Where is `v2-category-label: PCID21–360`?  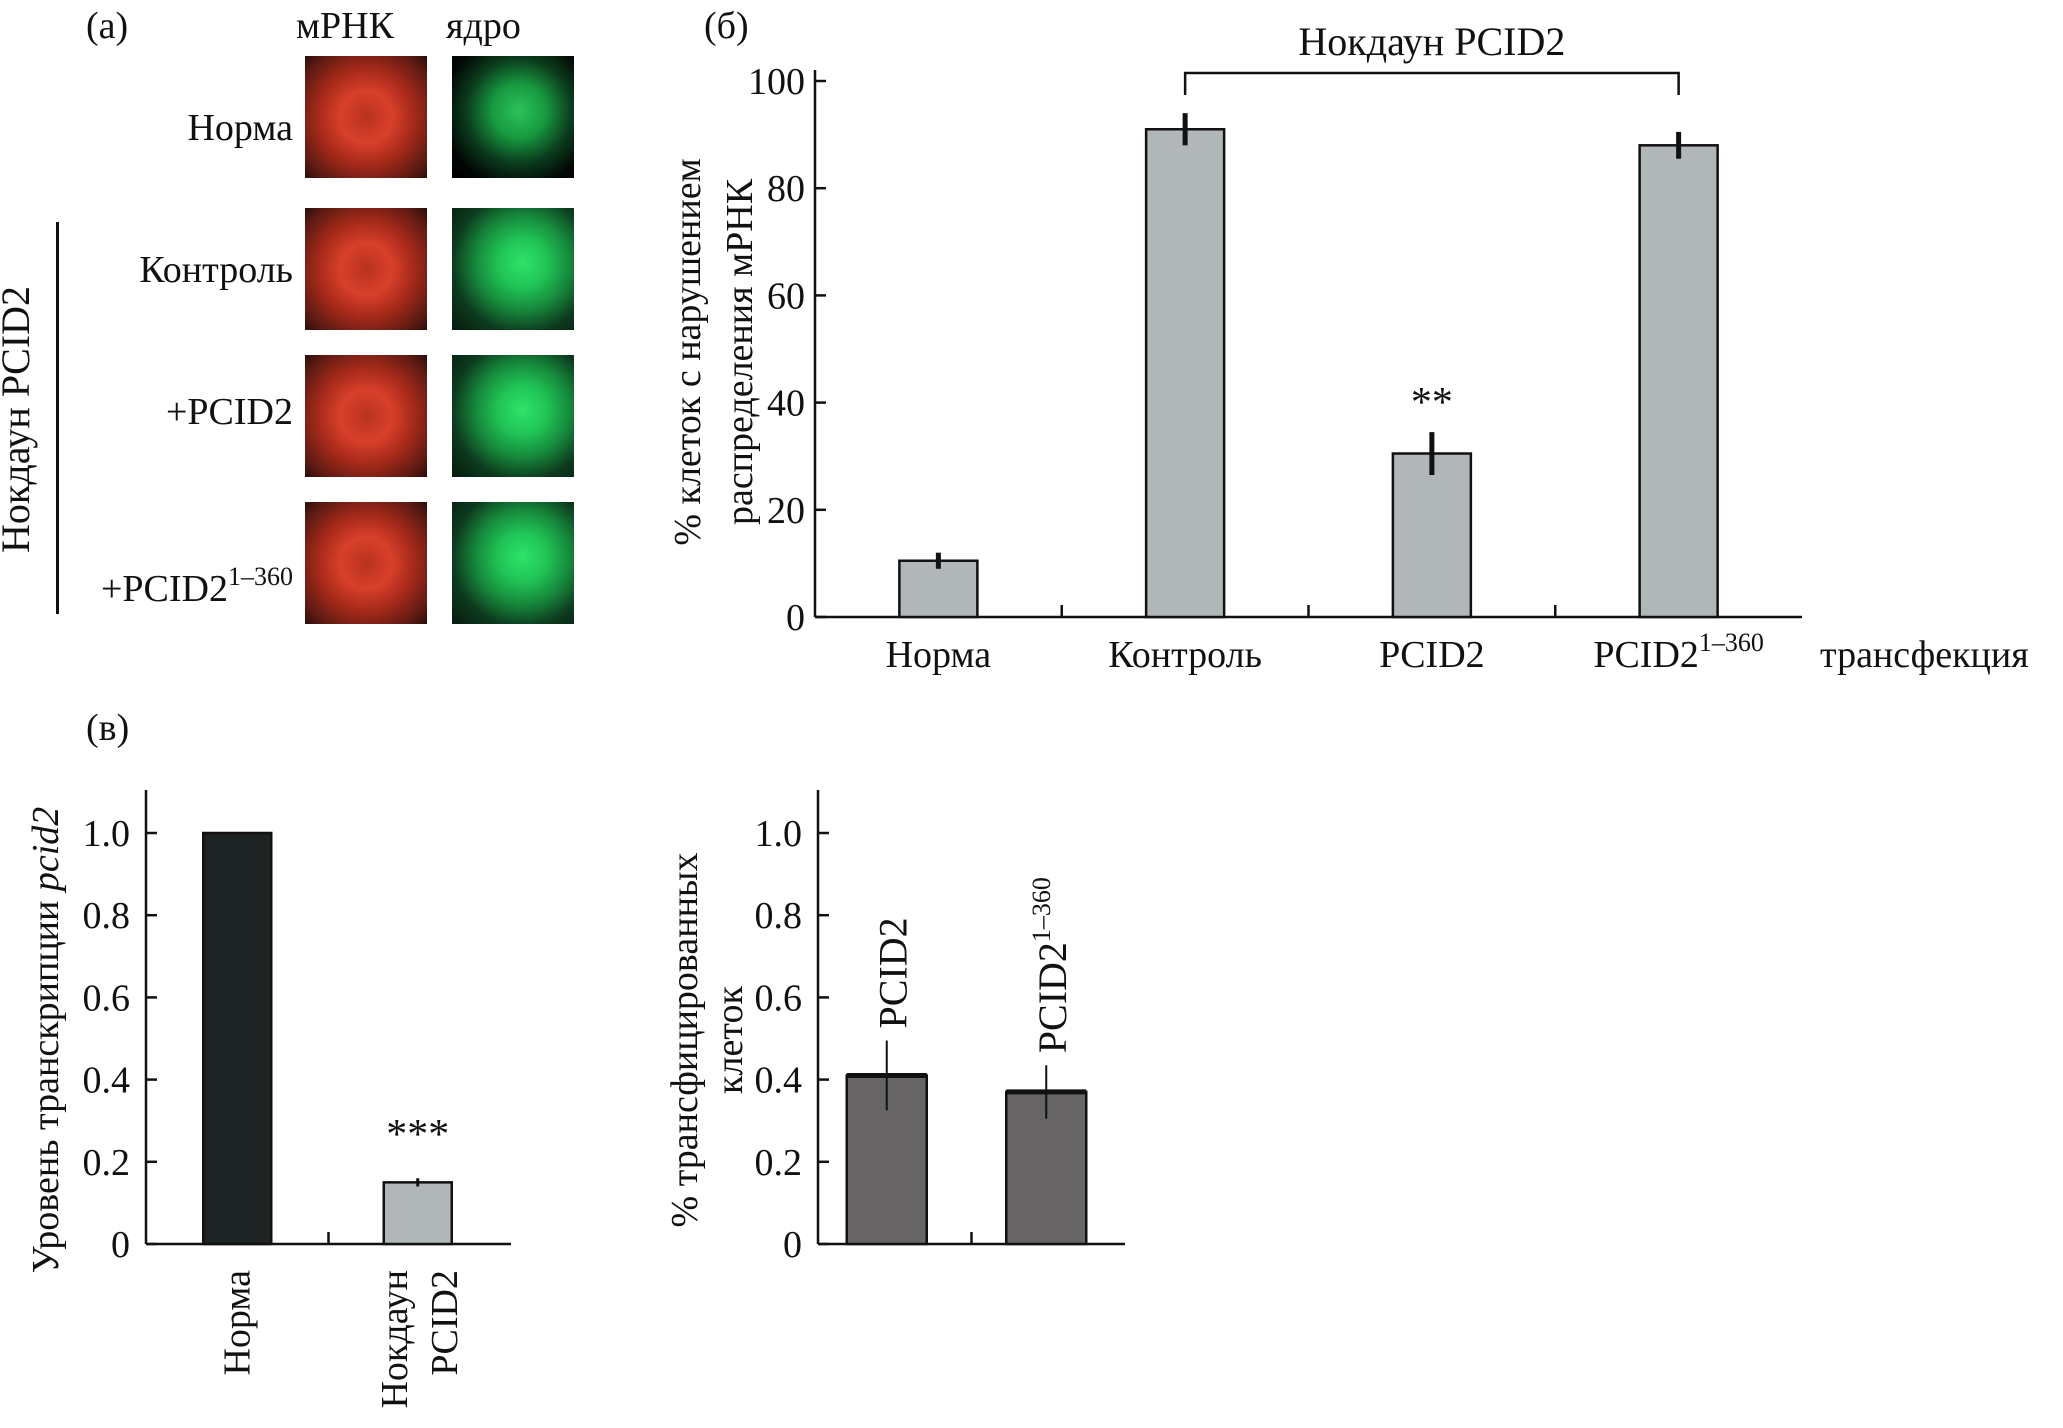 v2-category-label: PCID21–360 is located at coordinates (1051, 965).